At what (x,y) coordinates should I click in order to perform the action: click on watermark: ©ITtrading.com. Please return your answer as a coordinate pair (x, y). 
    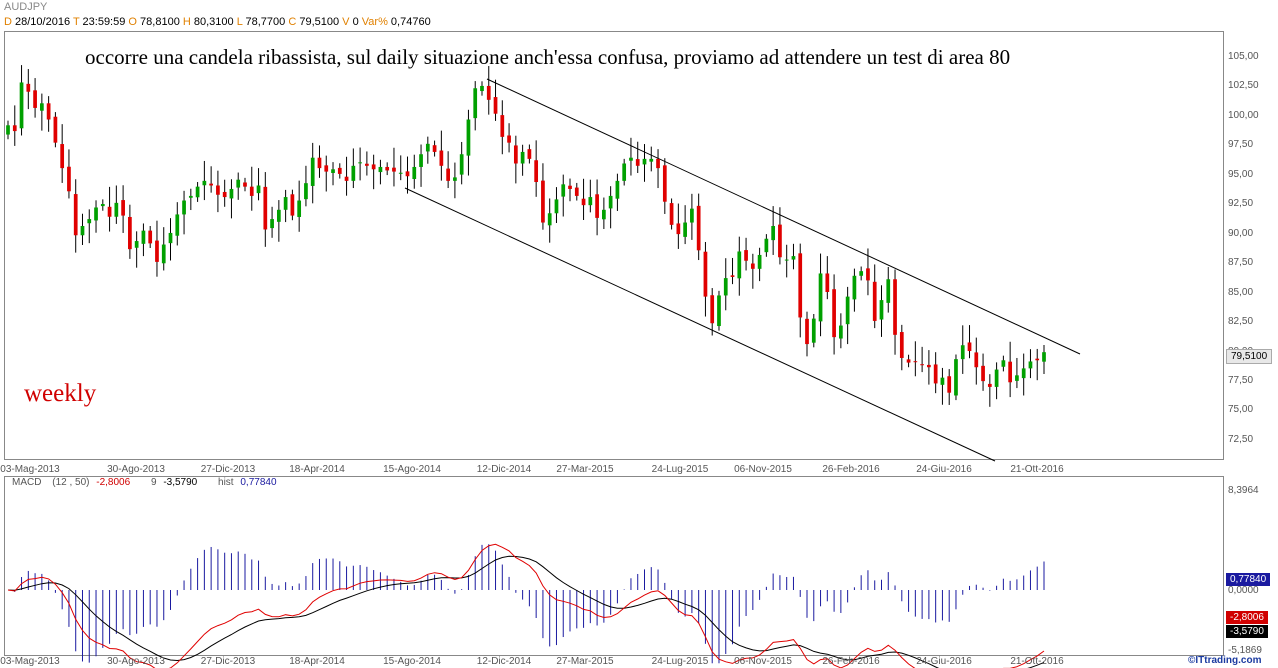
    Looking at the image, I should click on (1225, 660).